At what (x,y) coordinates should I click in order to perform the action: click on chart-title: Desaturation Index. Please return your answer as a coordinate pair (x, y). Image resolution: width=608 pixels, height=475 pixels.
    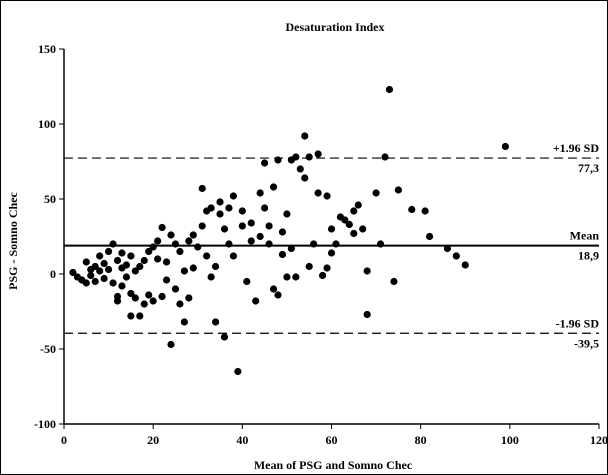
    Looking at the image, I should click on (334, 27).